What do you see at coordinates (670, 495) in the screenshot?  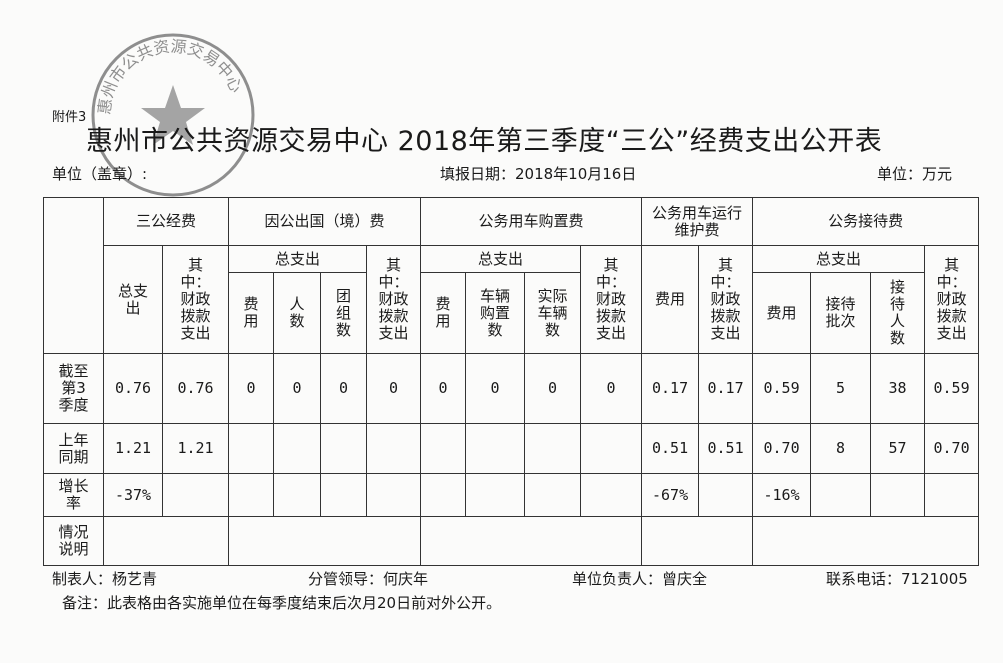 I see `table-cell: -67%` at bounding box center [670, 495].